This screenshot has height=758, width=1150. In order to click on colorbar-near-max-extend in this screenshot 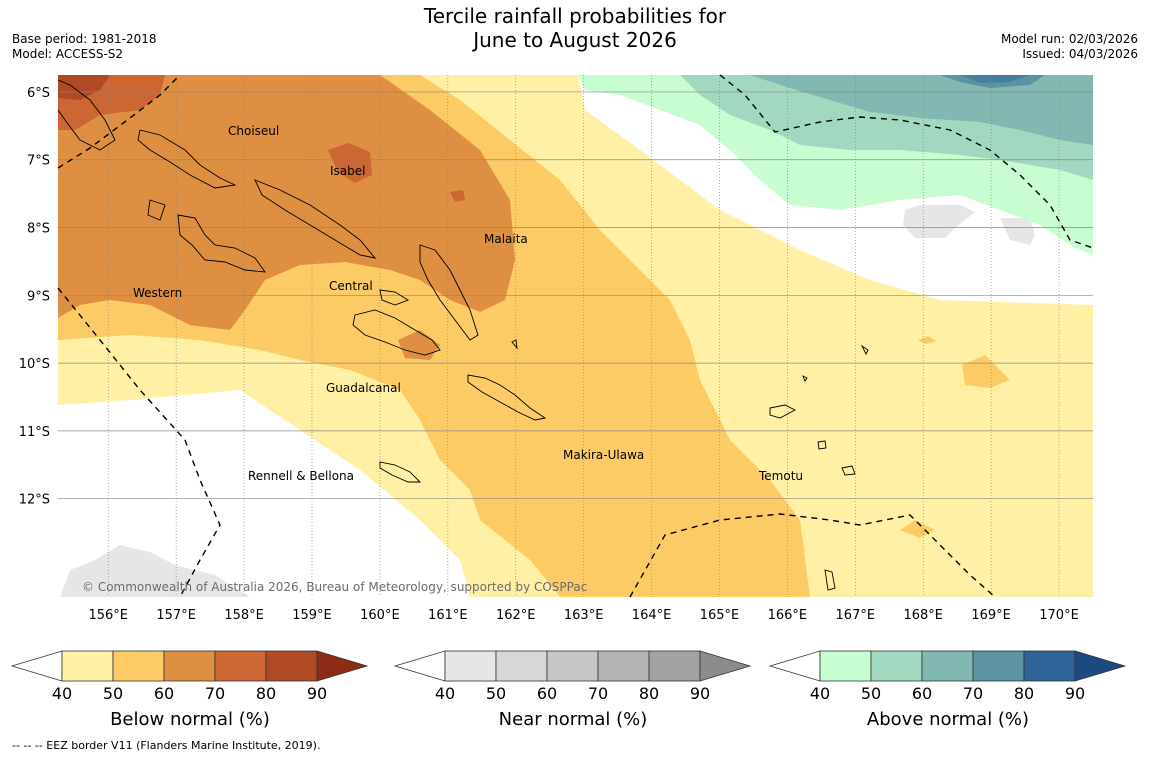, I will do `click(725, 666)`.